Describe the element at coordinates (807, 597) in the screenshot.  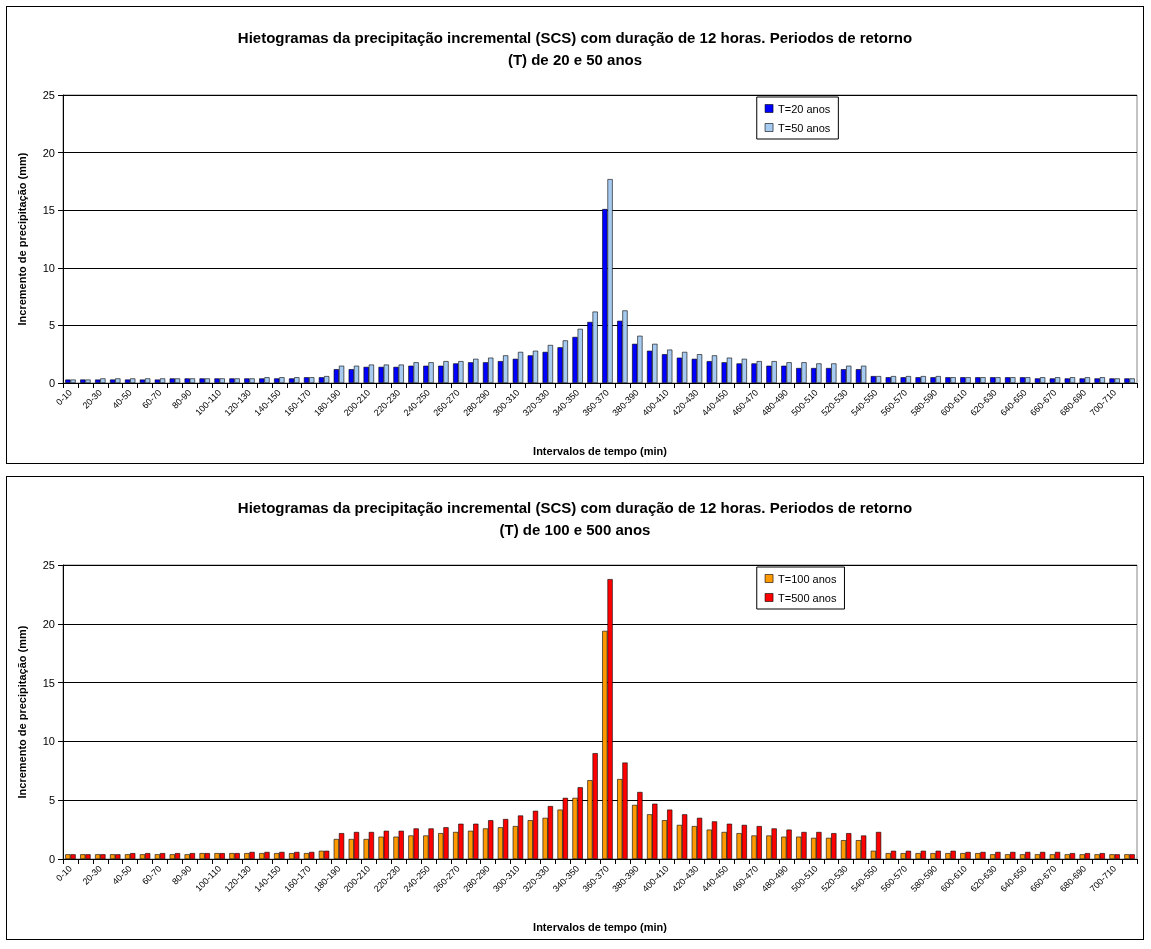
I see `legend-label: T=500 anos` at that location.